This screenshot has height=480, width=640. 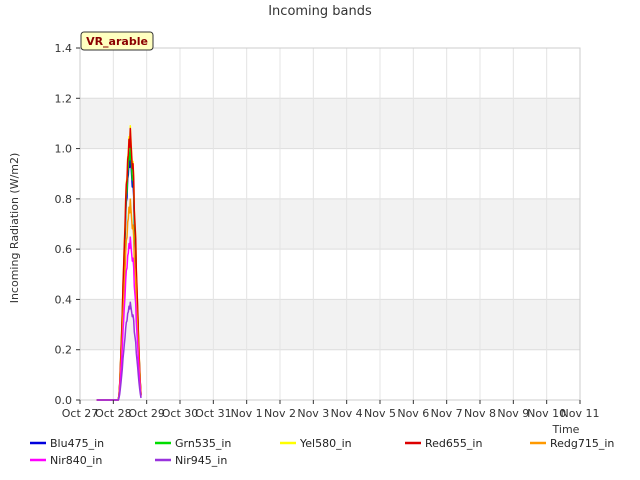 What do you see at coordinates (580, 413) in the screenshot?
I see `x-tick-label: Nov 11` at bounding box center [580, 413].